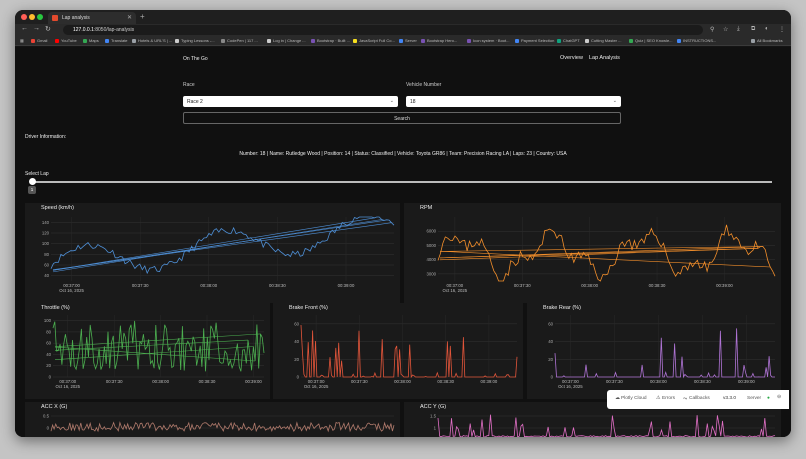 The height and width of the screenshot is (459, 806). I want to click on extensions-icon: ⧉, so click(753, 29).